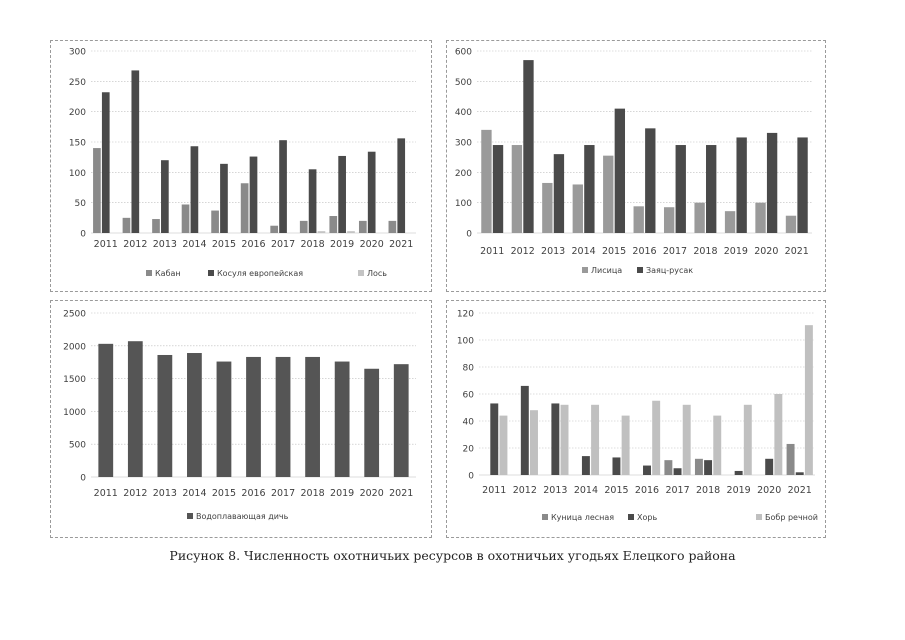 Image resolution: width=905 pixels, height=640 pixels. Describe the element at coordinates (77, 446) in the screenshot. I see `y-tick-label: 500` at that location.